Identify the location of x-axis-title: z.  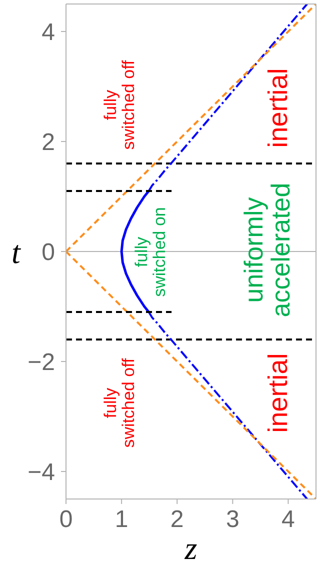
(191, 548).